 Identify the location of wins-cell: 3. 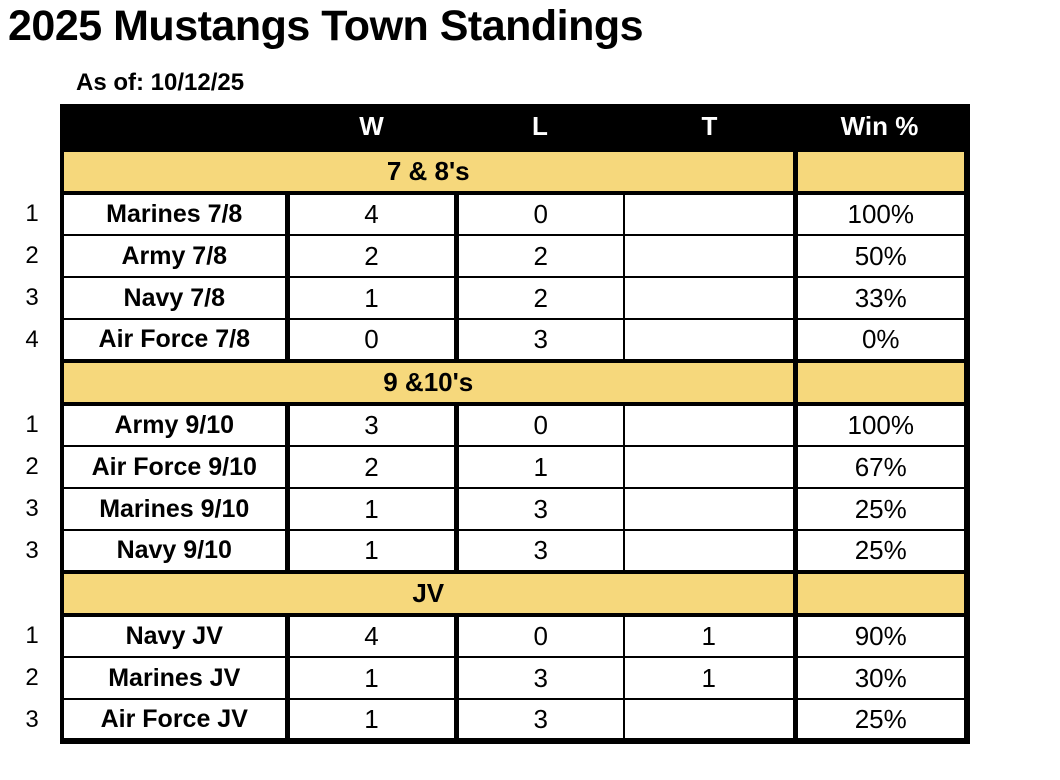
(373, 425).